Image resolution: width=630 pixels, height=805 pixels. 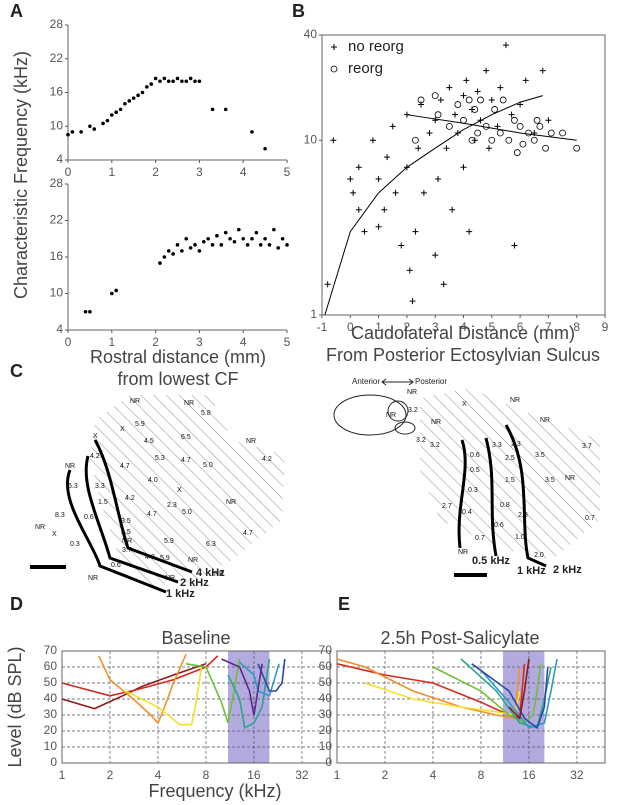 What do you see at coordinates (480, 538) in the screenshot?
I see `map-label: 0.7` at bounding box center [480, 538].